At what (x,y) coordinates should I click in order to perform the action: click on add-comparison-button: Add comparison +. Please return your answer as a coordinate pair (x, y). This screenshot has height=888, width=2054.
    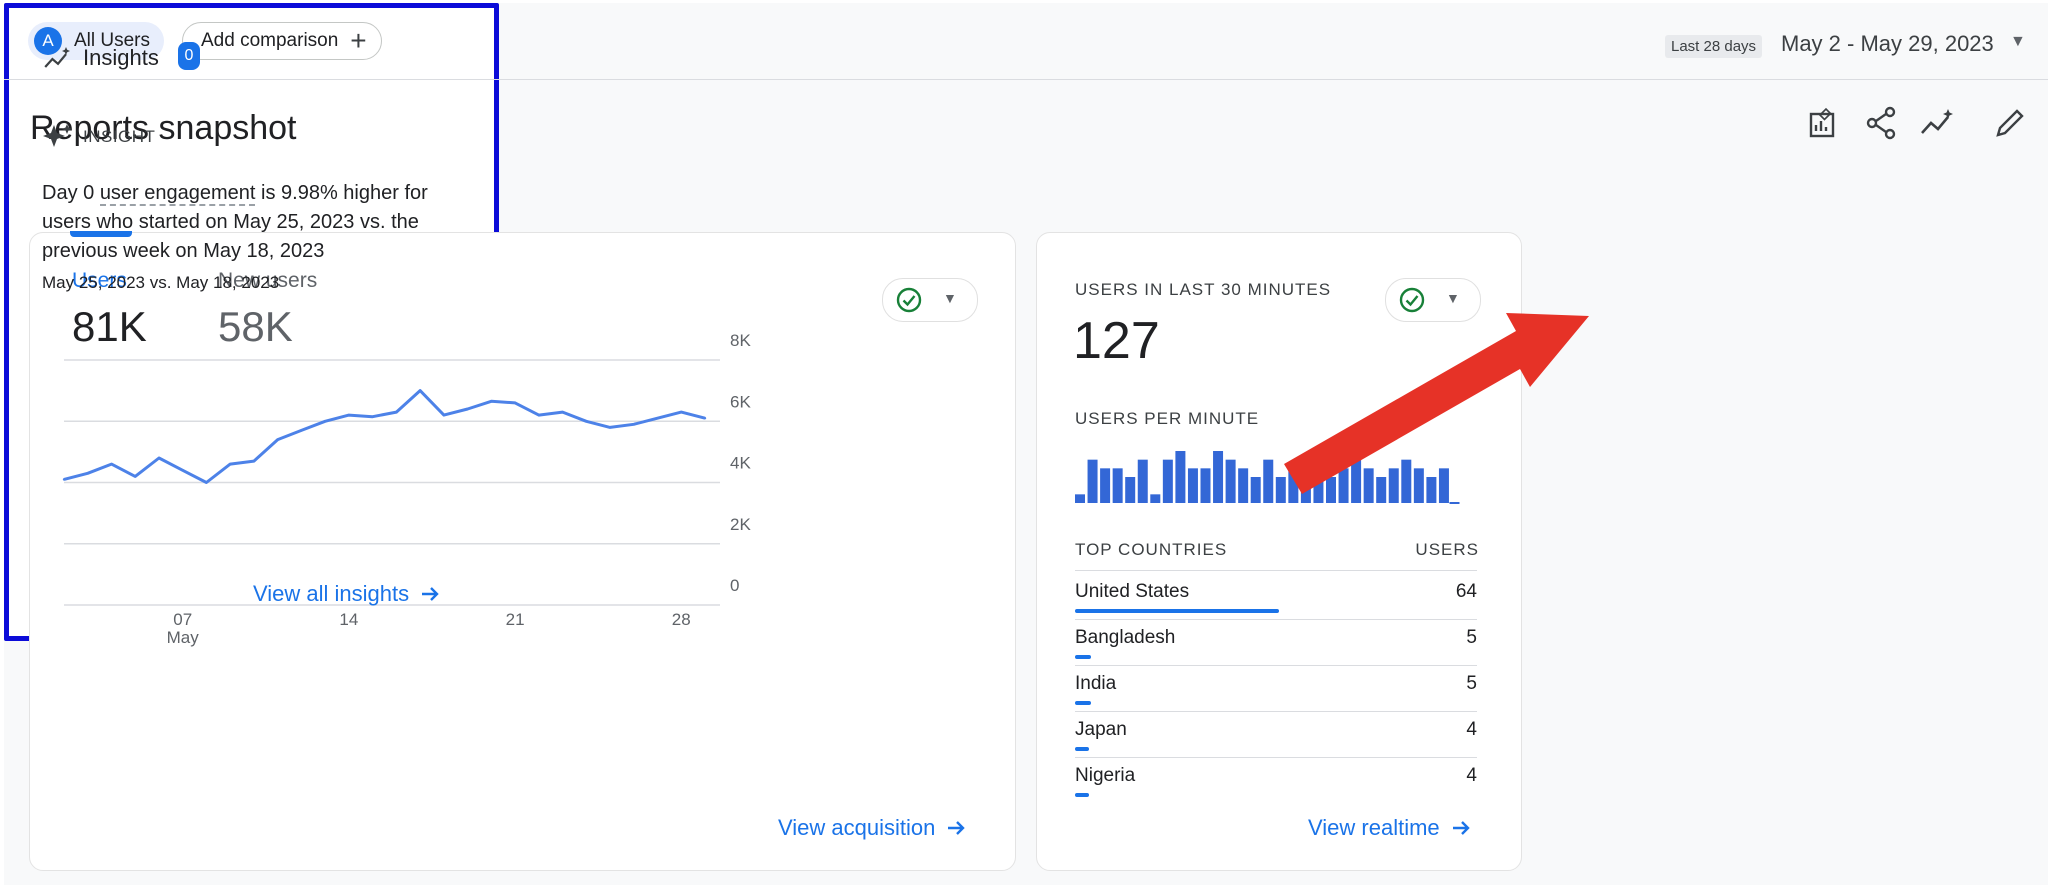
    Looking at the image, I should click on (282, 41).